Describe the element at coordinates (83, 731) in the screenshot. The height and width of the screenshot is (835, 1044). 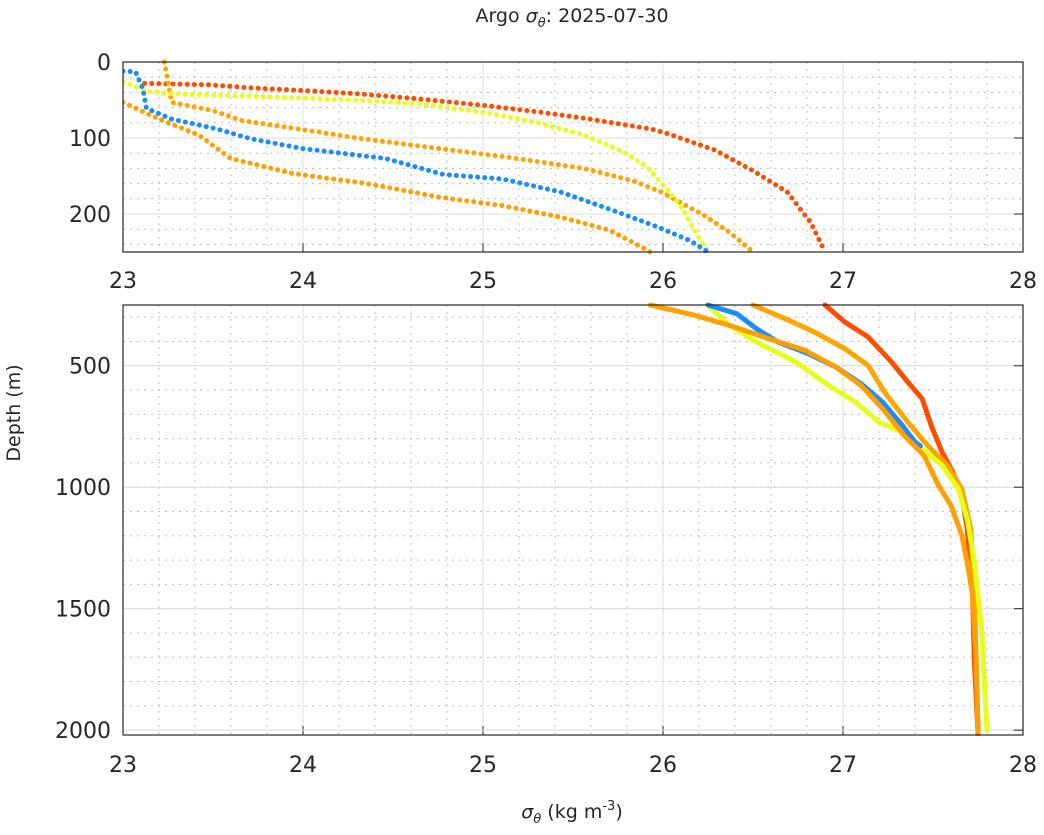
I see `y-tick-label: 2000` at that location.